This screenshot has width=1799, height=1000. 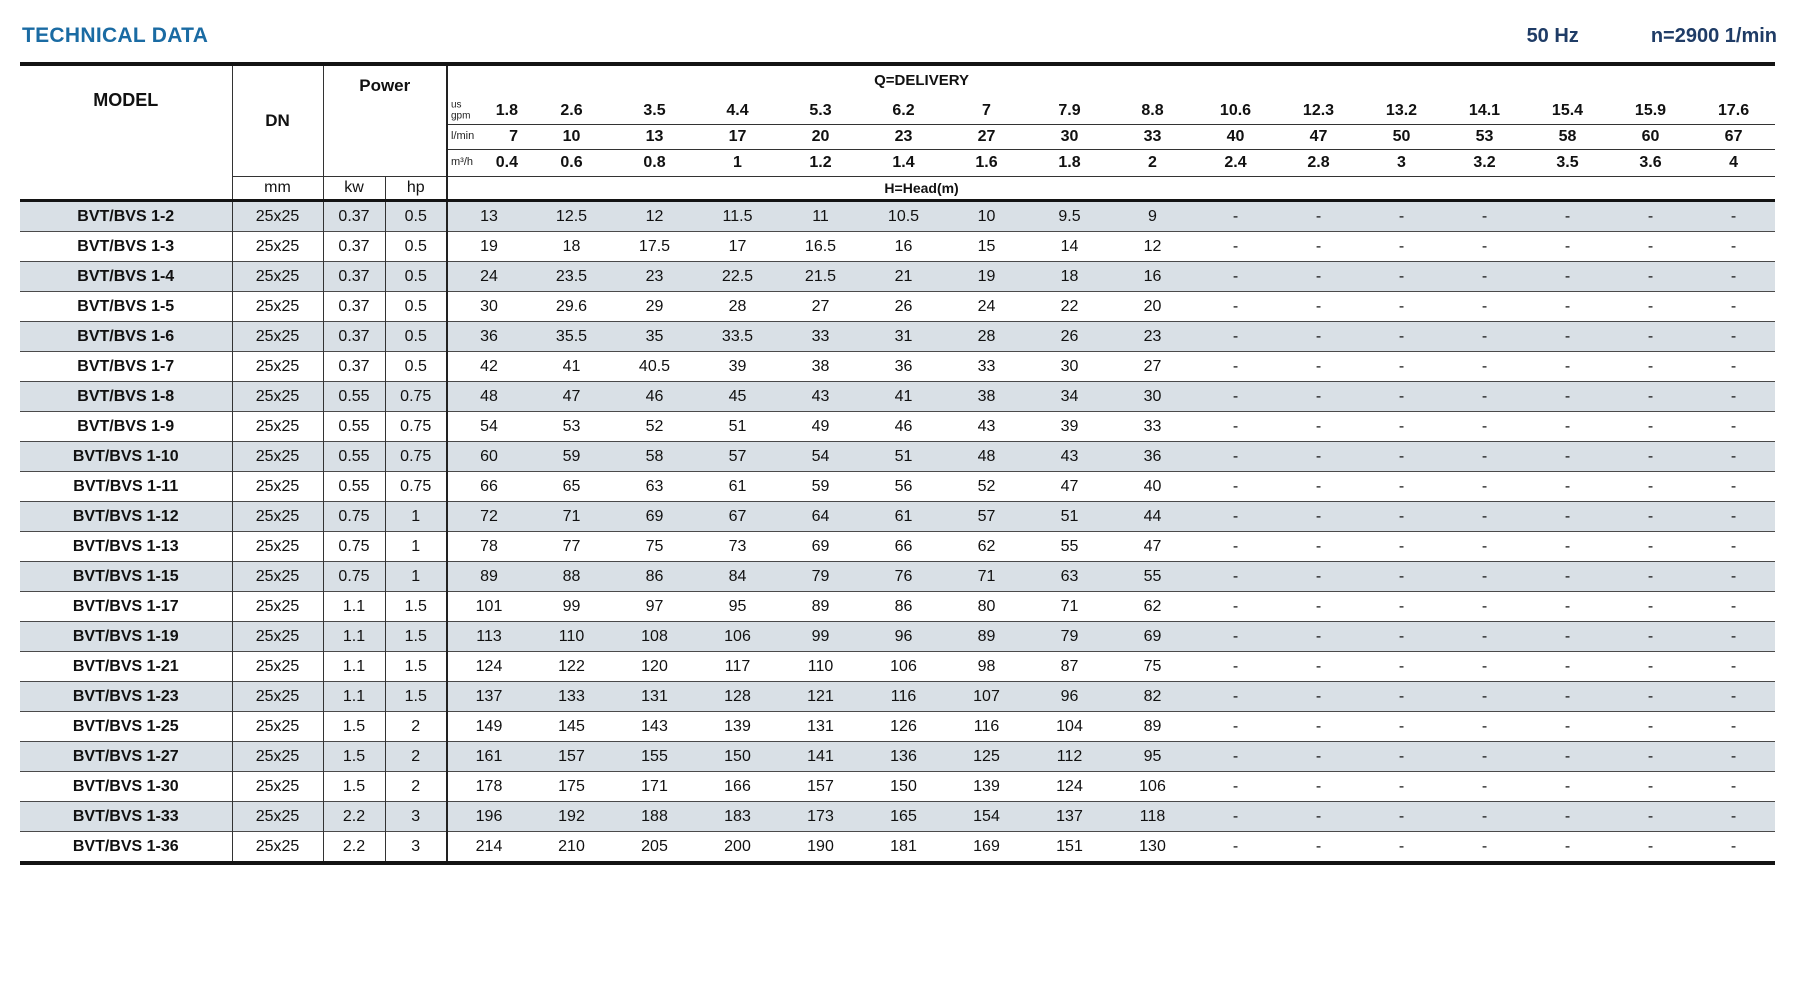 I want to click on head-value: 118, so click(x=1152, y=816).